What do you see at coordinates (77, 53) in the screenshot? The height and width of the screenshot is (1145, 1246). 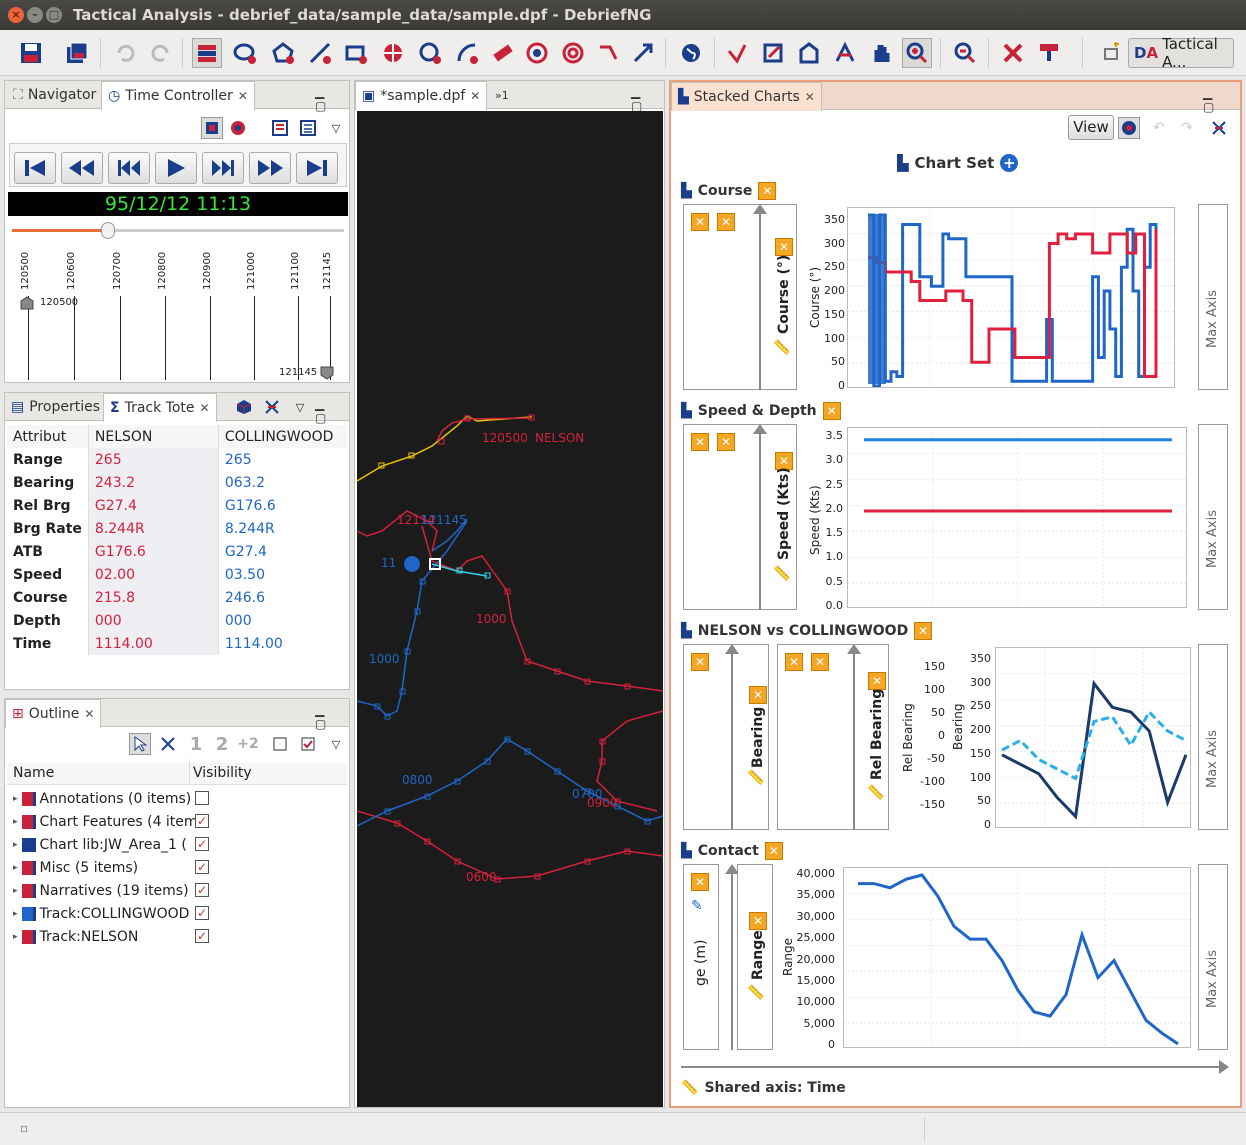 I see `save-all-icon` at bounding box center [77, 53].